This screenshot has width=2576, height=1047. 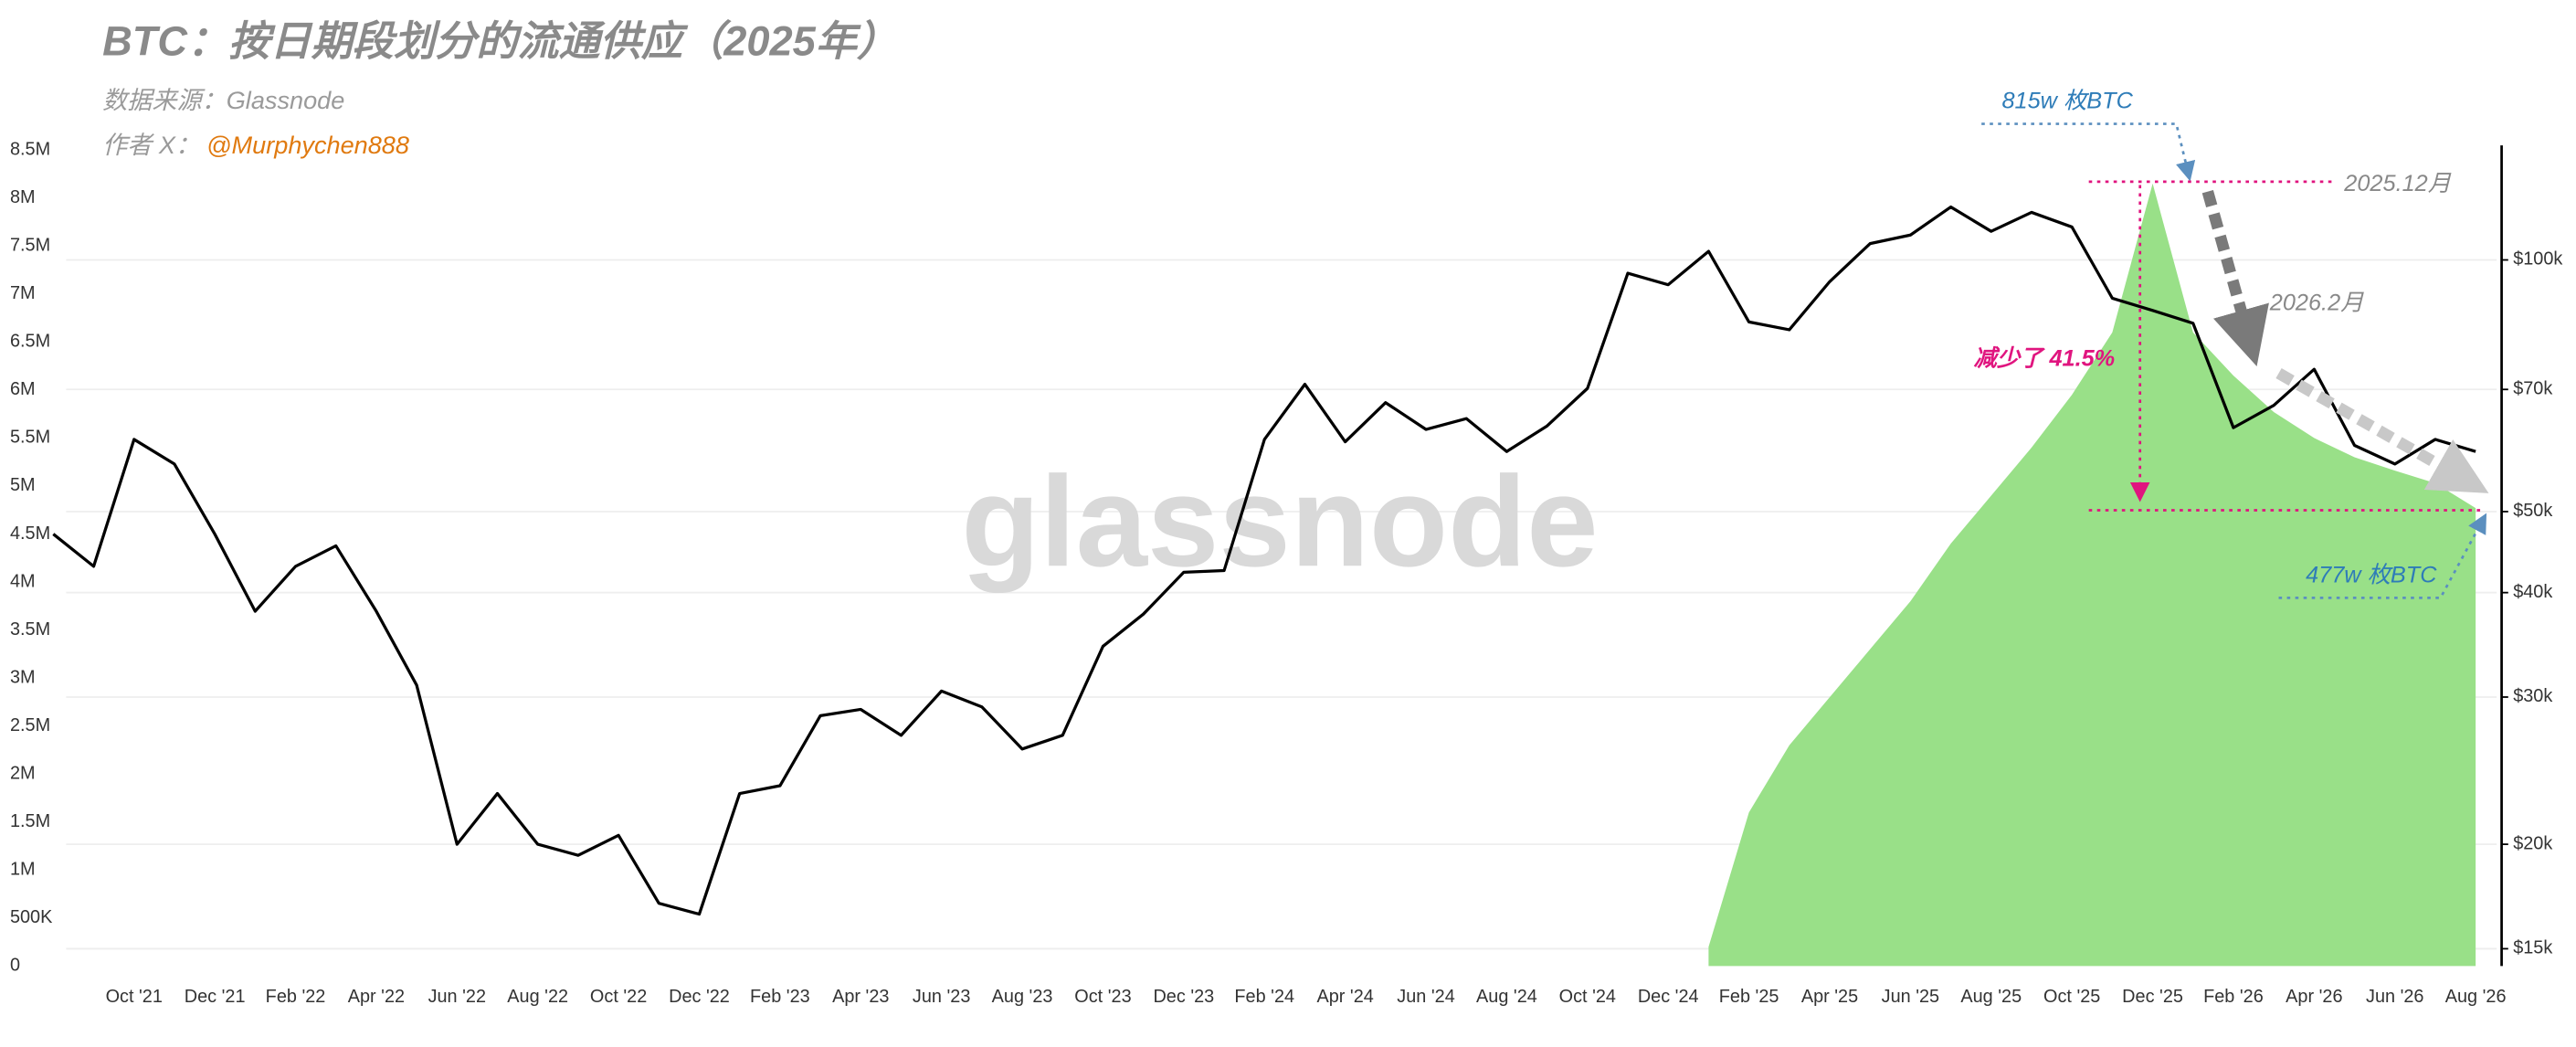 I want to click on author-label: 作者 X：, so click(x=151, y=145).